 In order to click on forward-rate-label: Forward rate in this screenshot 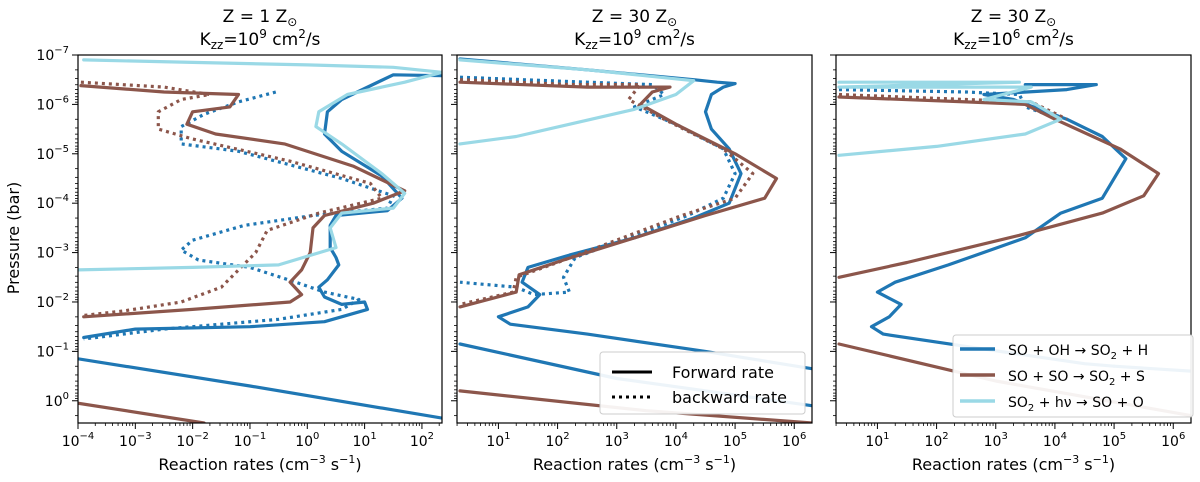, I will do `click(723, 372)`.